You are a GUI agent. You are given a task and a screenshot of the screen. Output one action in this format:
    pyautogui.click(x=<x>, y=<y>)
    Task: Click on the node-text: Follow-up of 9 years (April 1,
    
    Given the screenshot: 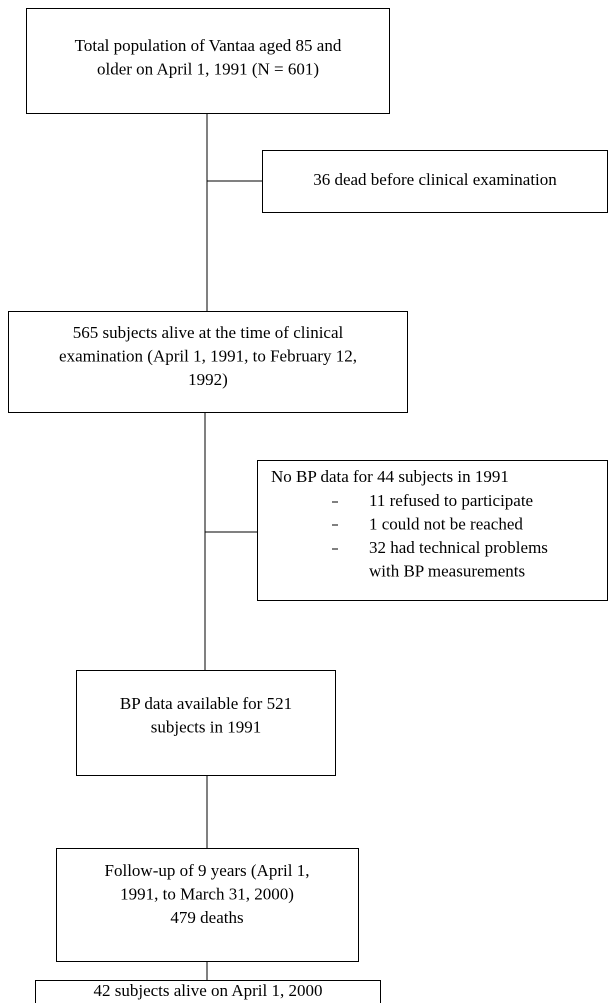 What is the action you would take?
    pyautogui.click(x=207, y=870)
    